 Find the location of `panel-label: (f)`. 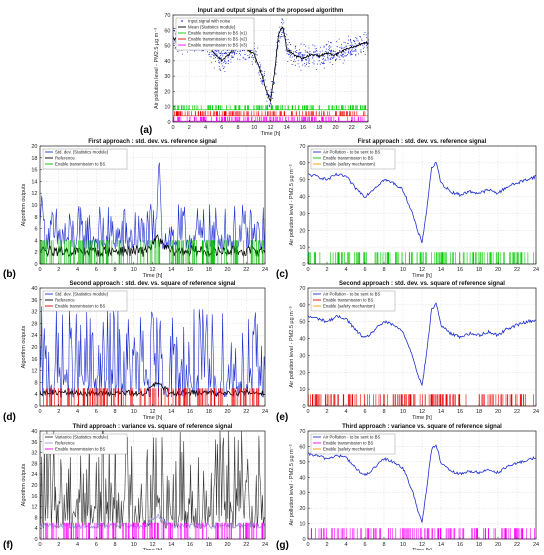

panel-label: (f) is located at coordinates (8, 545).